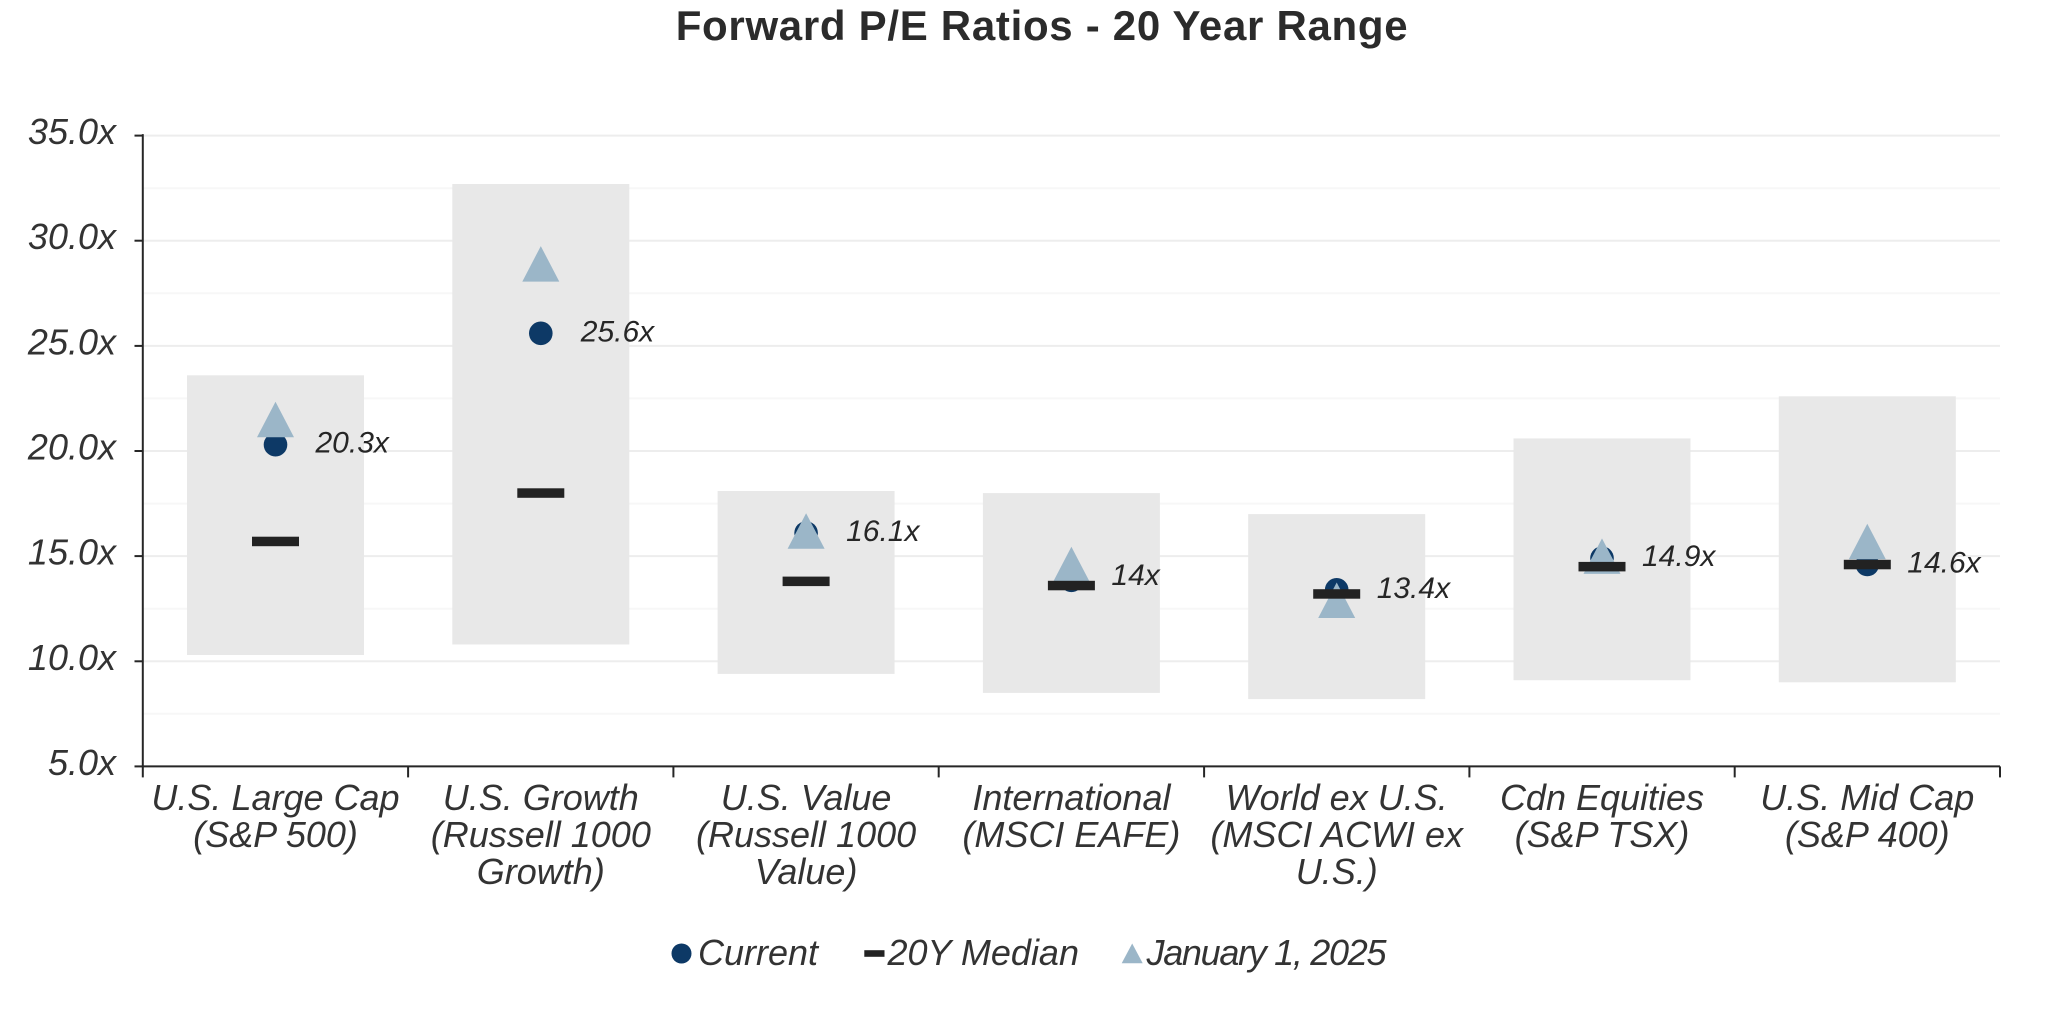 This screenshot has height=1015, width=2051. What do you see at coordinates (1867, 834) in the screenshot?
I see `svg-text: (S&P 400)` at bounding box center [1867, 834].